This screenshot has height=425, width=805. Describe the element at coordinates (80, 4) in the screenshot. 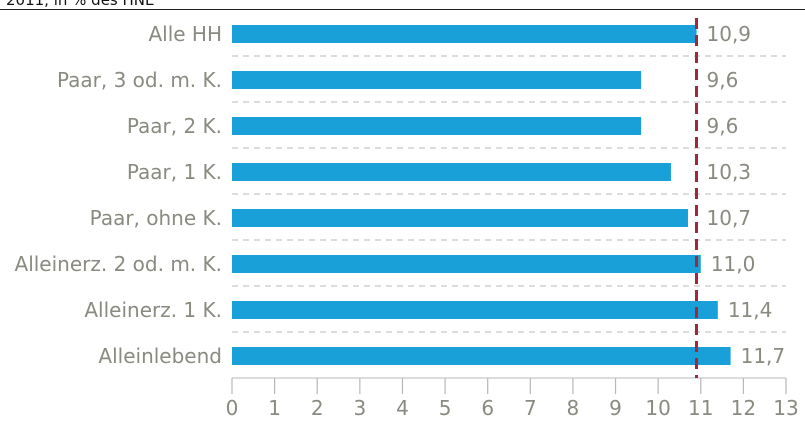

I see `chart-caption: 2011, in % des HNE` at that location.